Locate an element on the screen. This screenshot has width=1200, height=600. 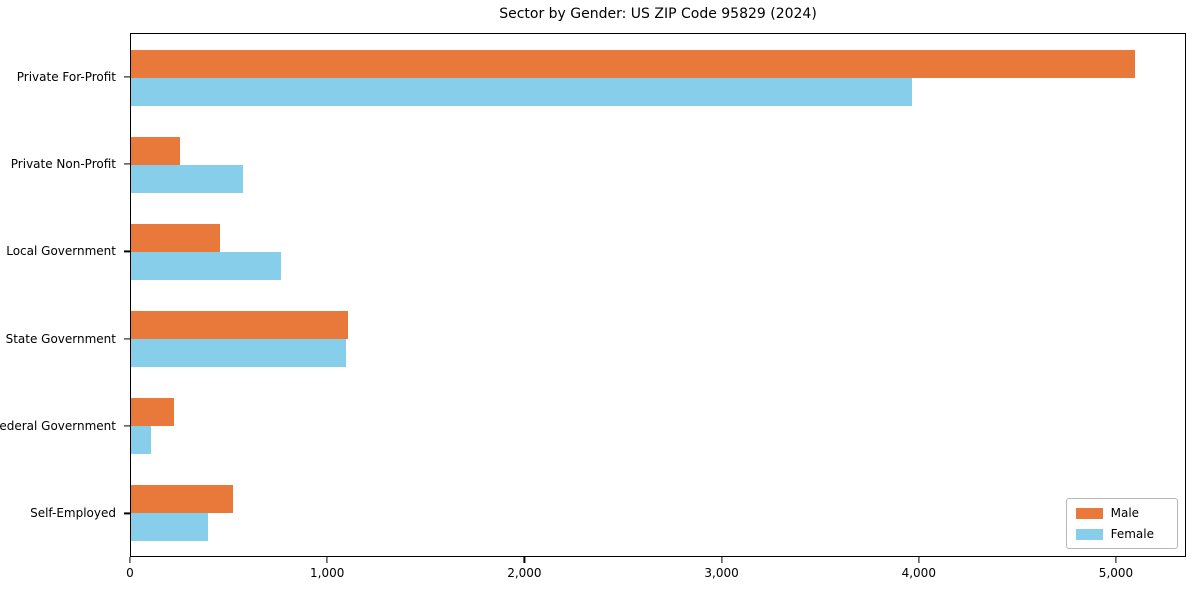
x-tick-label: 2,000 is located at coordinates (524, 573).